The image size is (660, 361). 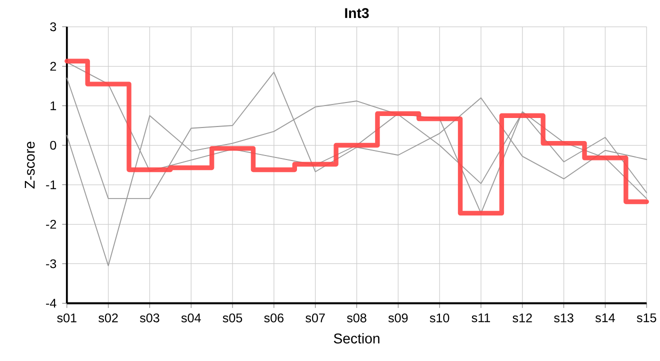 I want to click on x-tick-label: s02, so click(x=108, y=317).